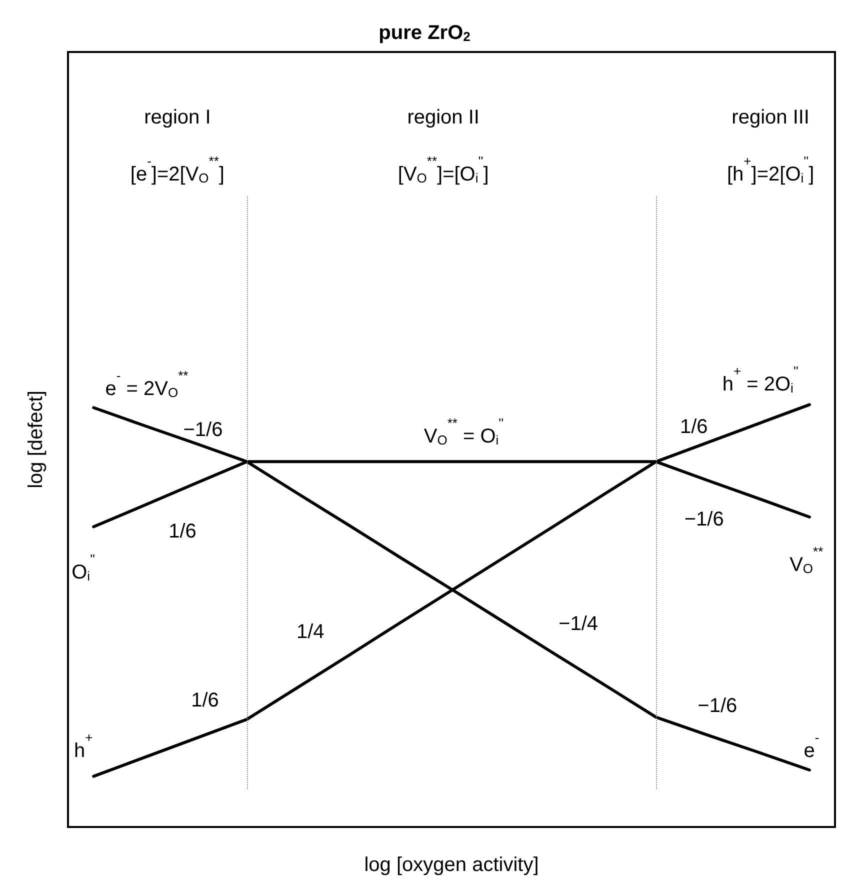 Image resolution: width=849 pixels, height=888 pixels. Describe the element at coordinates (812, 746) in the screenshot. I see `annotation: e-` at that location.